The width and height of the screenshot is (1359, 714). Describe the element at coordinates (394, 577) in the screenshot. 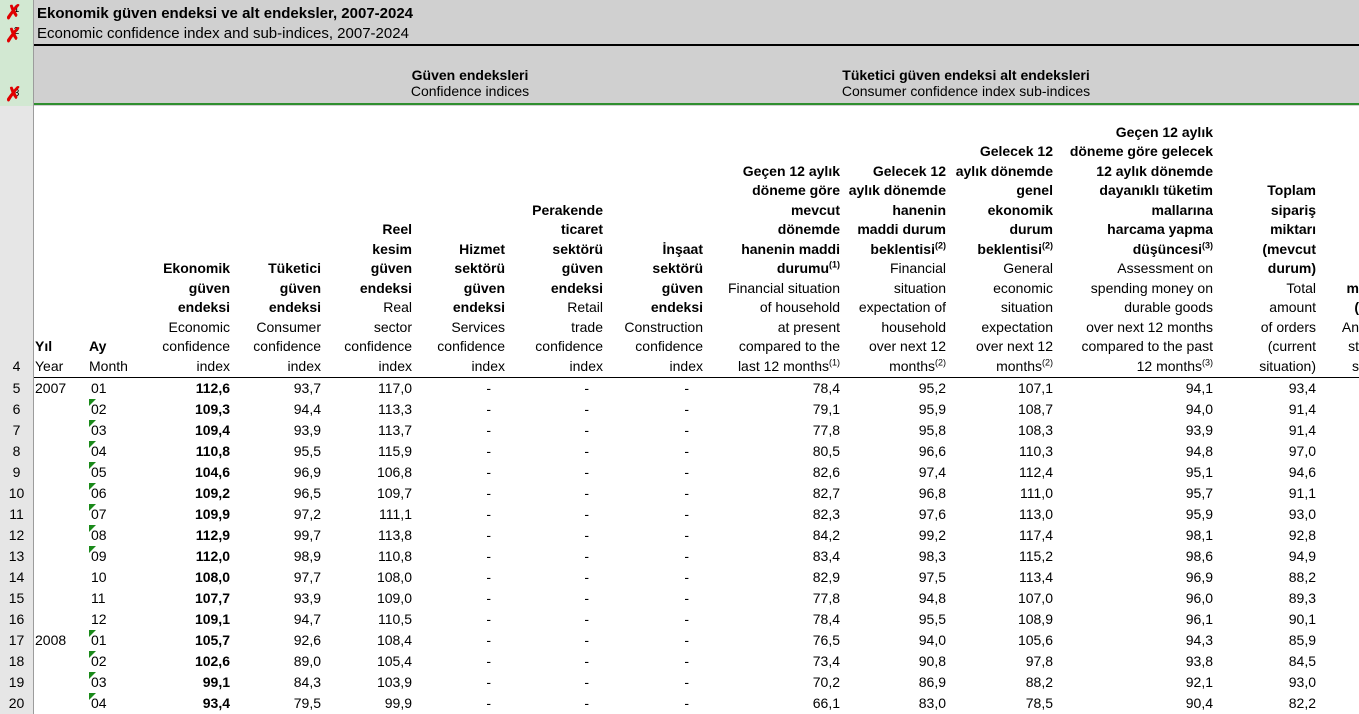

I see `cell-real: 108,0` at that location.